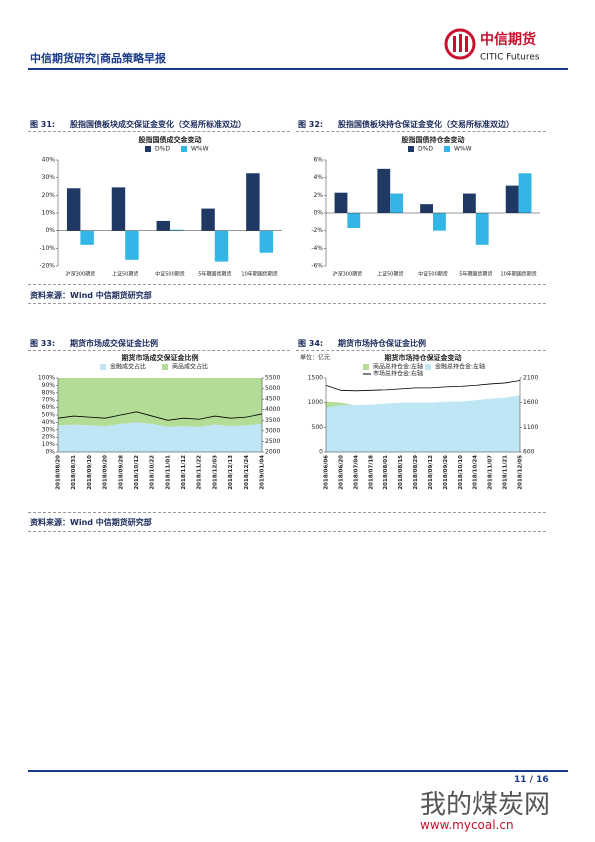 This screenshot has height=842, width=595. What do you see at coordinates (272, 388) in the screenshot?
I see `y2-tick-label: 5000` at bounding box center [272, 388].